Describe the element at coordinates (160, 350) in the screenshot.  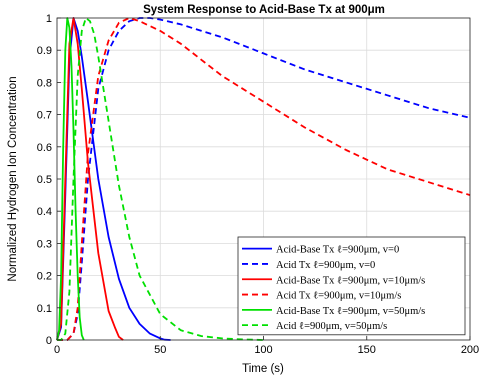
I see `x-tick-label: 50` at that location.